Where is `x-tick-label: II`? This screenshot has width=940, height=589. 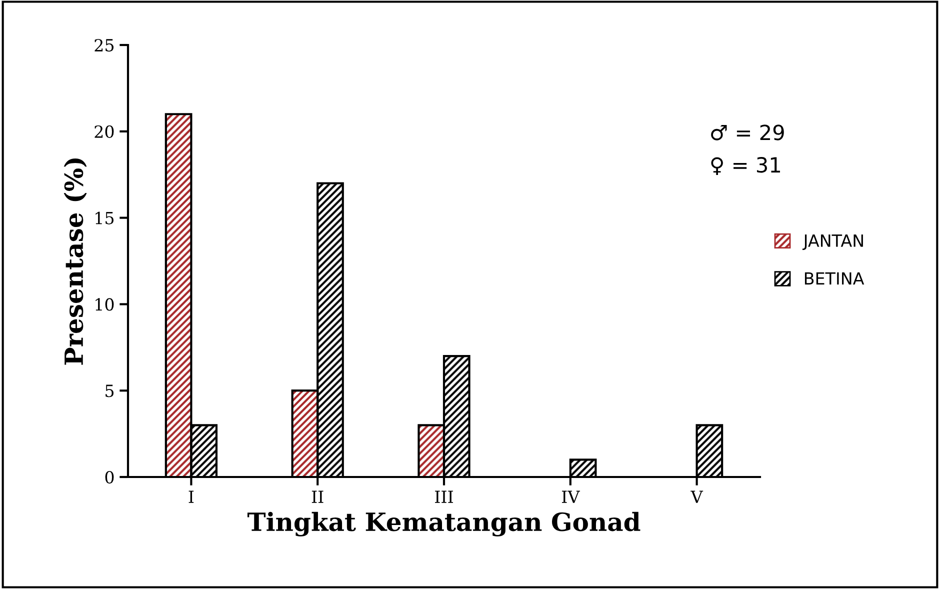 x-tick-label: II is located at coordinates (318, 496).